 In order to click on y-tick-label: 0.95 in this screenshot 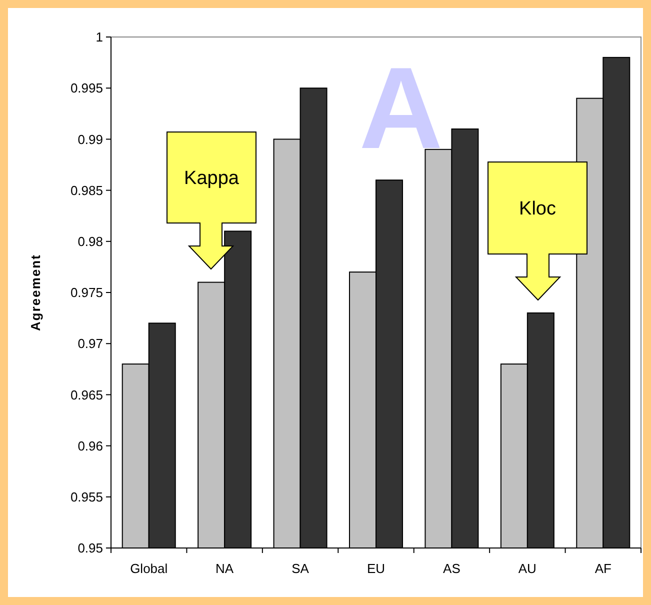, I will do `click(90, 548)`.